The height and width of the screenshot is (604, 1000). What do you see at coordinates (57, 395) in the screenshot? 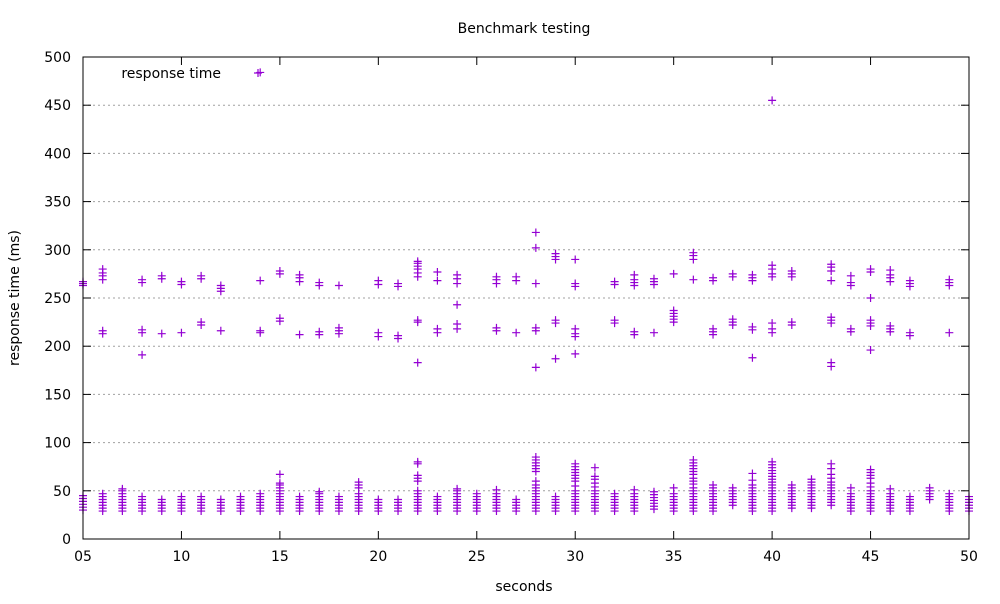
I see `y-tick-label: 150` at bounding box center [57, 395].